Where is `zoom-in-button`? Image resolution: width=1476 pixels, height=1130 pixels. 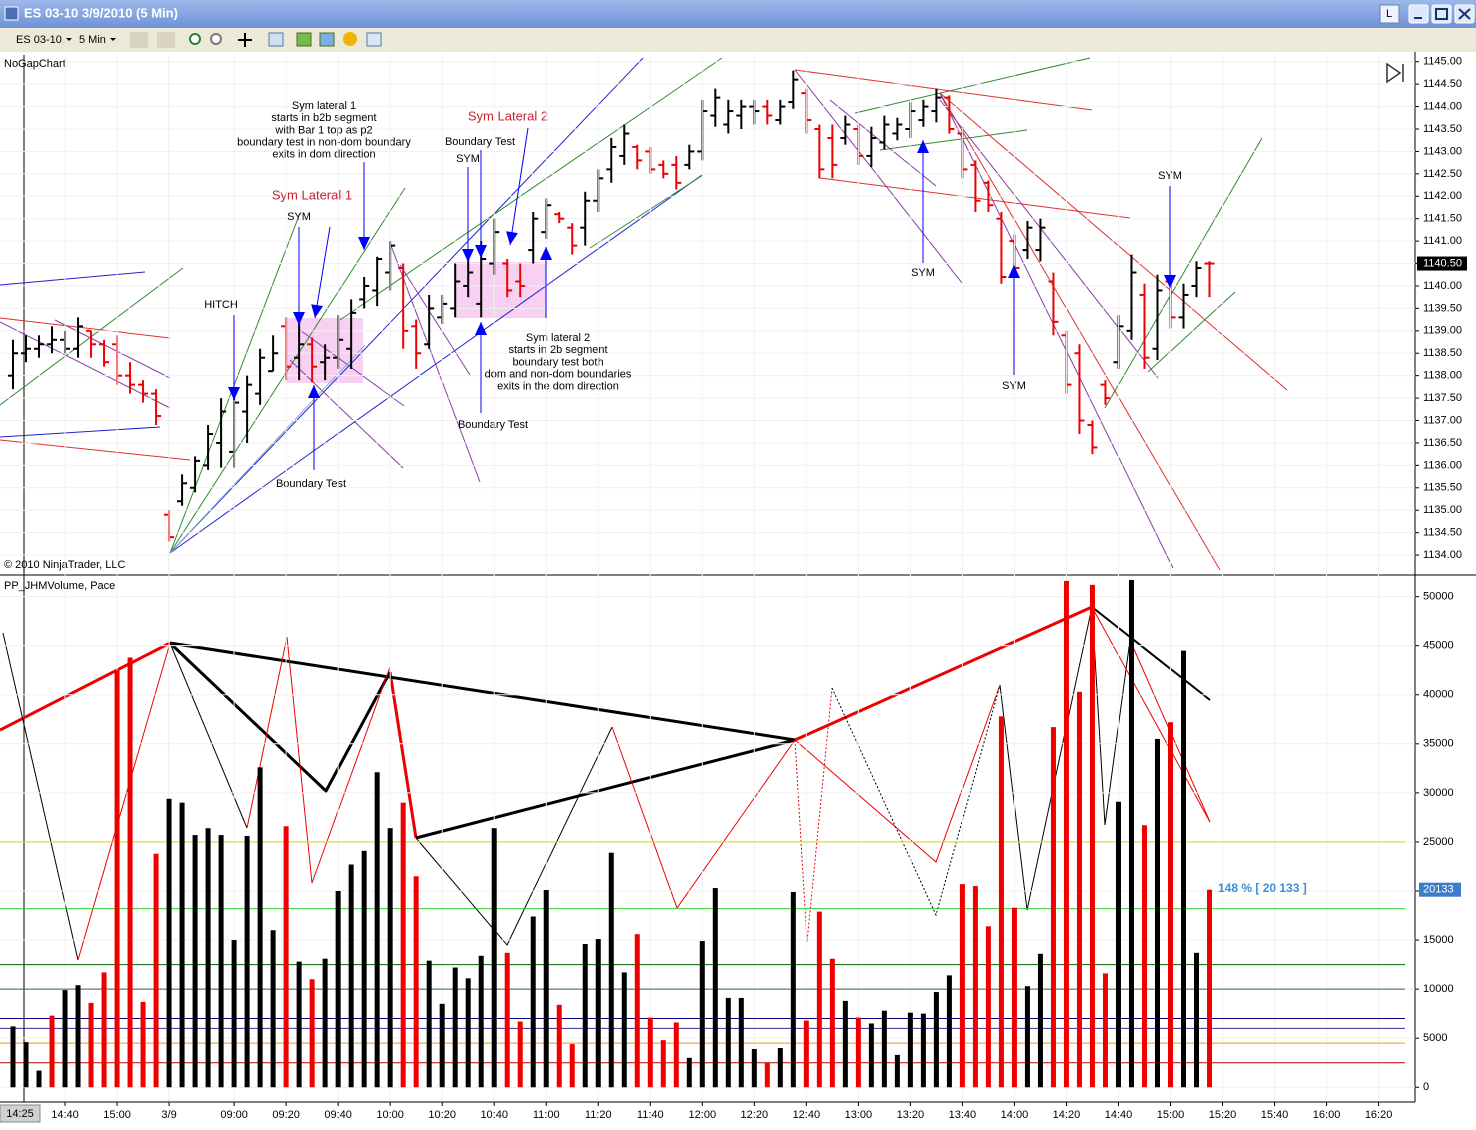 zoom-in-button is located at coordinates (195, 39).